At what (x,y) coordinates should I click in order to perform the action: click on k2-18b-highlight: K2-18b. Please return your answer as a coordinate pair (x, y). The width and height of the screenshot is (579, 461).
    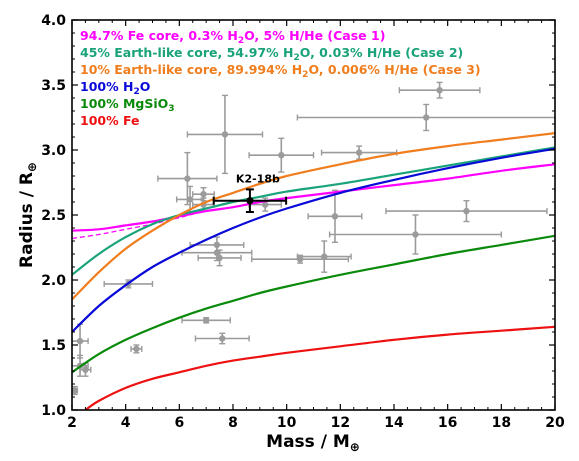
    Looking at the image, I should click on (250, 193).